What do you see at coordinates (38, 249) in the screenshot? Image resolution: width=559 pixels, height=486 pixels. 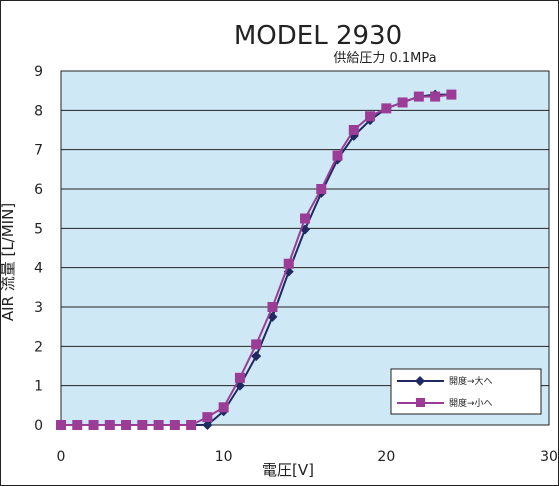 I see `y-tick-labels: 0 1 2 3 4 5 6 7 8 9` at bounding box center [38, 249].